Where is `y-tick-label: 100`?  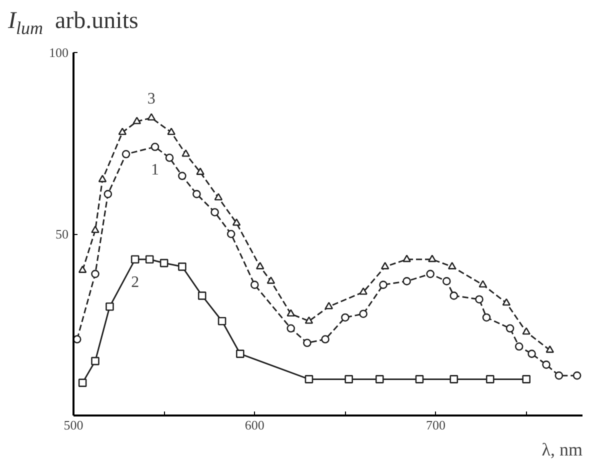
y-tick-label: 100 is located at coordinates (58, 52).